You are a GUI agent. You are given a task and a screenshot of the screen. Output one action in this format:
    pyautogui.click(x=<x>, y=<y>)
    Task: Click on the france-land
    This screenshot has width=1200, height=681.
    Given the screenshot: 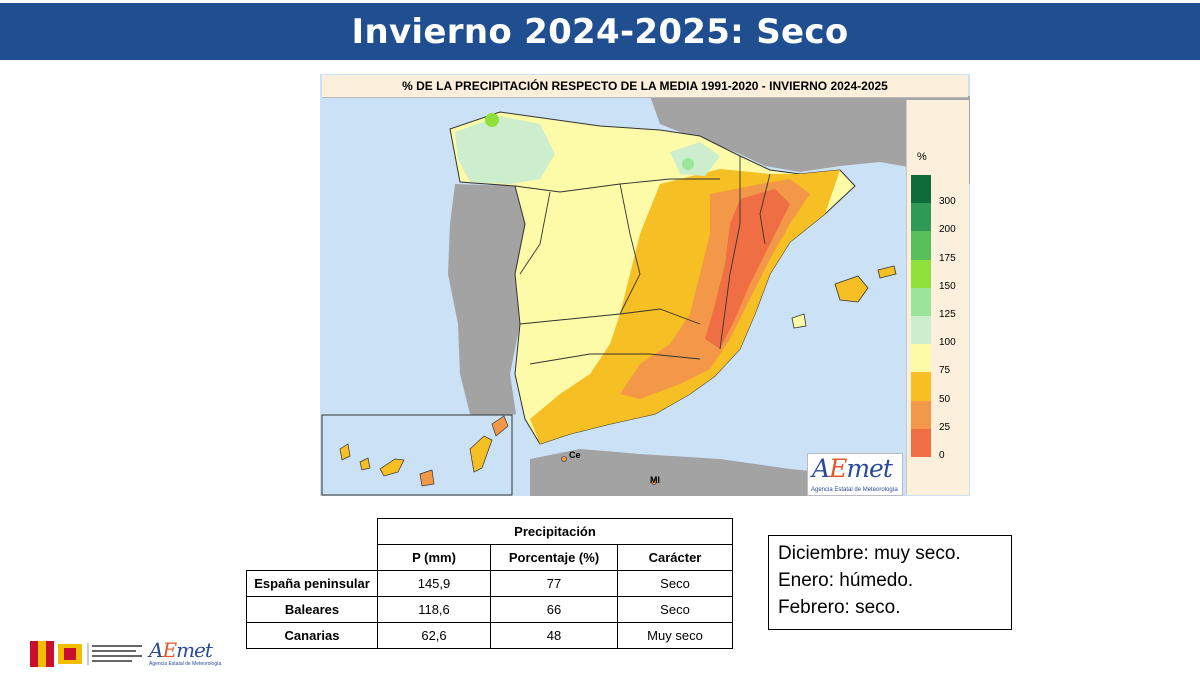 What is the action you would take?
    pyautogui.click(x=810, y=140)
    